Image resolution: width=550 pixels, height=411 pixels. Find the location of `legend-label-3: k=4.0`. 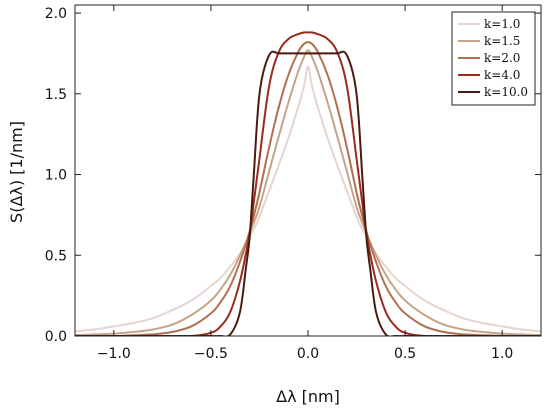

legend-label-3: k=4.0 is located at coordinates (502, 75).